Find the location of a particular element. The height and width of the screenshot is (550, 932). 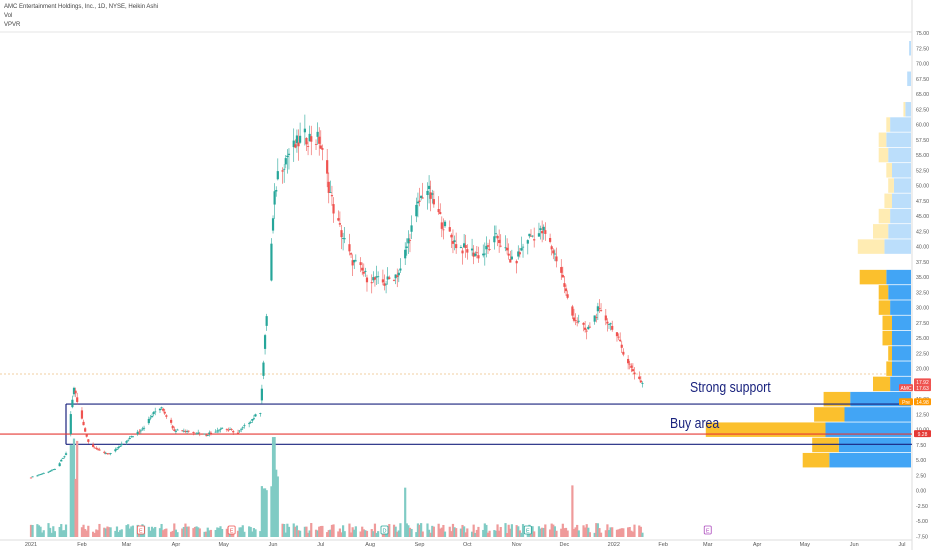

ticker-badge: AMC is located at coordinates (906, 389).